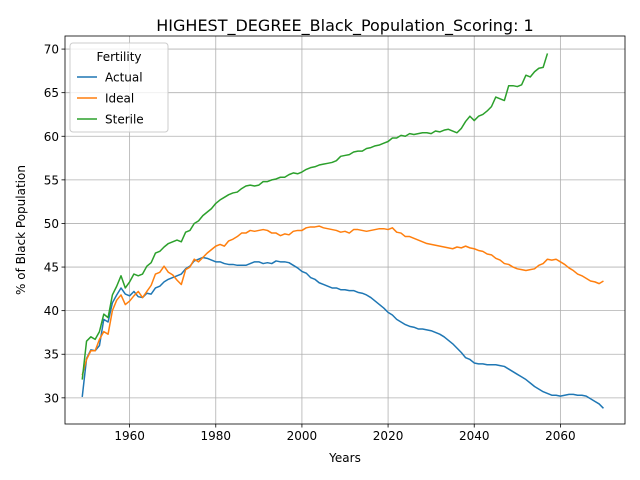 The height and width of the screenshot is (480, 640). What do you see at coordinates (344, 458) in the screenshot?
I see `x-axis-label: Years` at bounding box center [344, 458].